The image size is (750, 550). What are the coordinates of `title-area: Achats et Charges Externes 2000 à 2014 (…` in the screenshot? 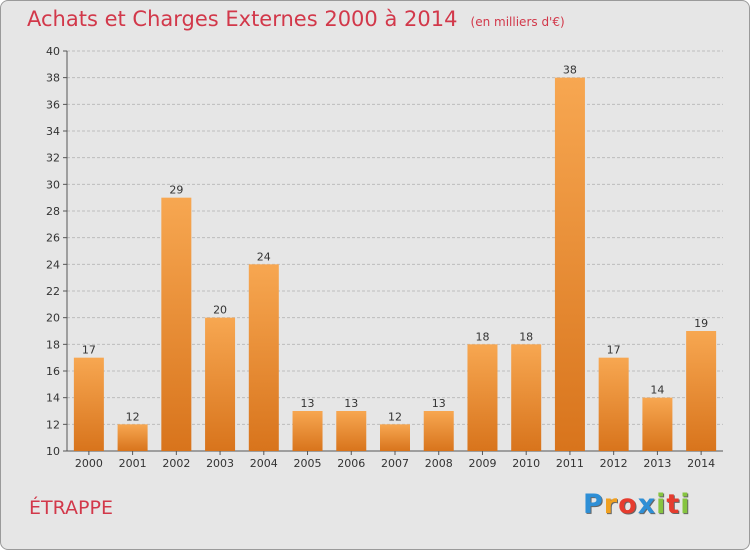 It's located at (296, 19).